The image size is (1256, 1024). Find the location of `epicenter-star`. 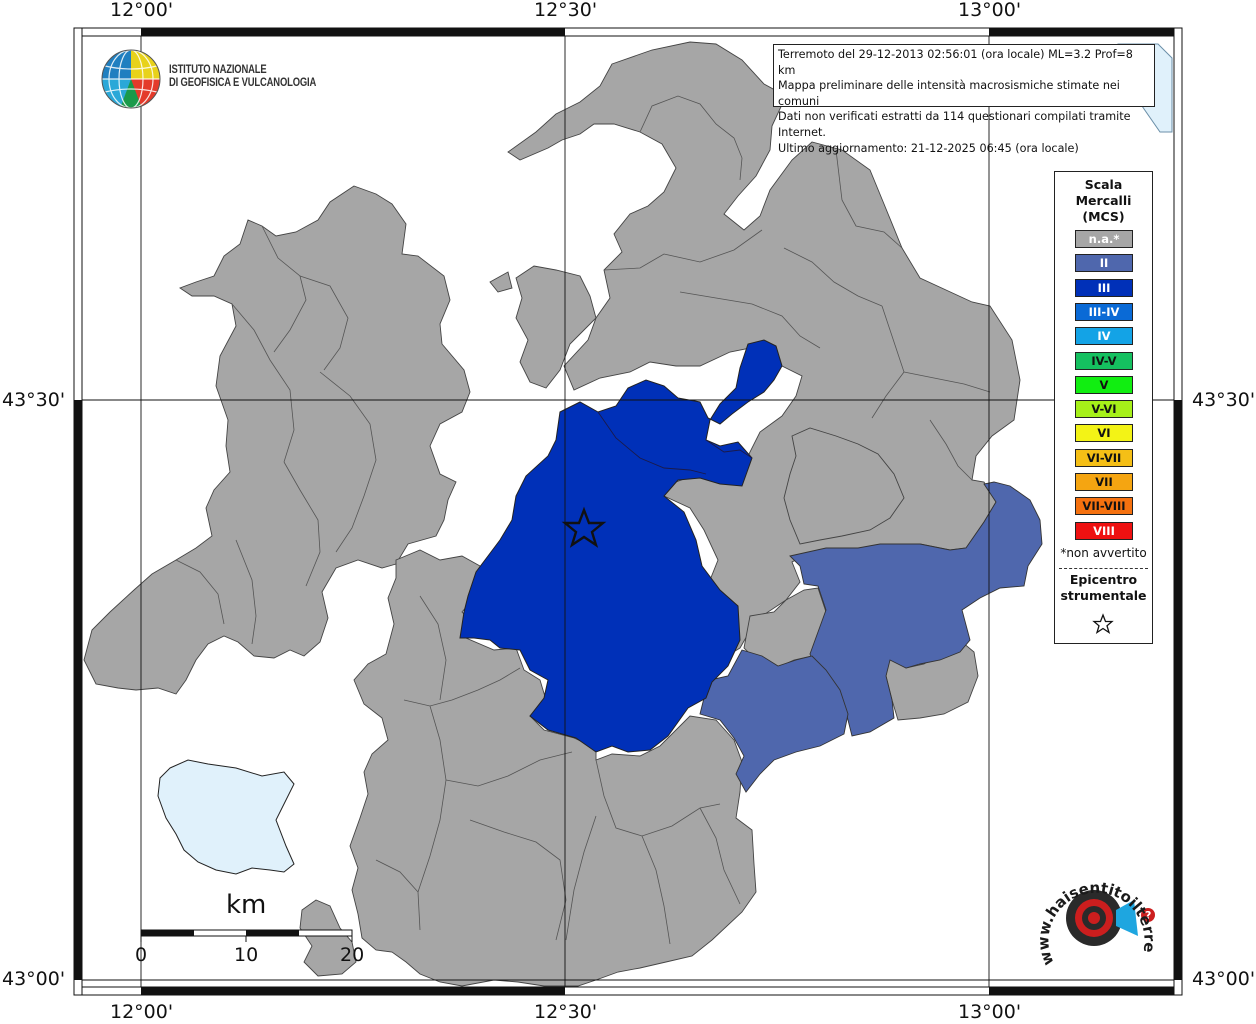

epicenter-star is located at coordinates (584, 527).